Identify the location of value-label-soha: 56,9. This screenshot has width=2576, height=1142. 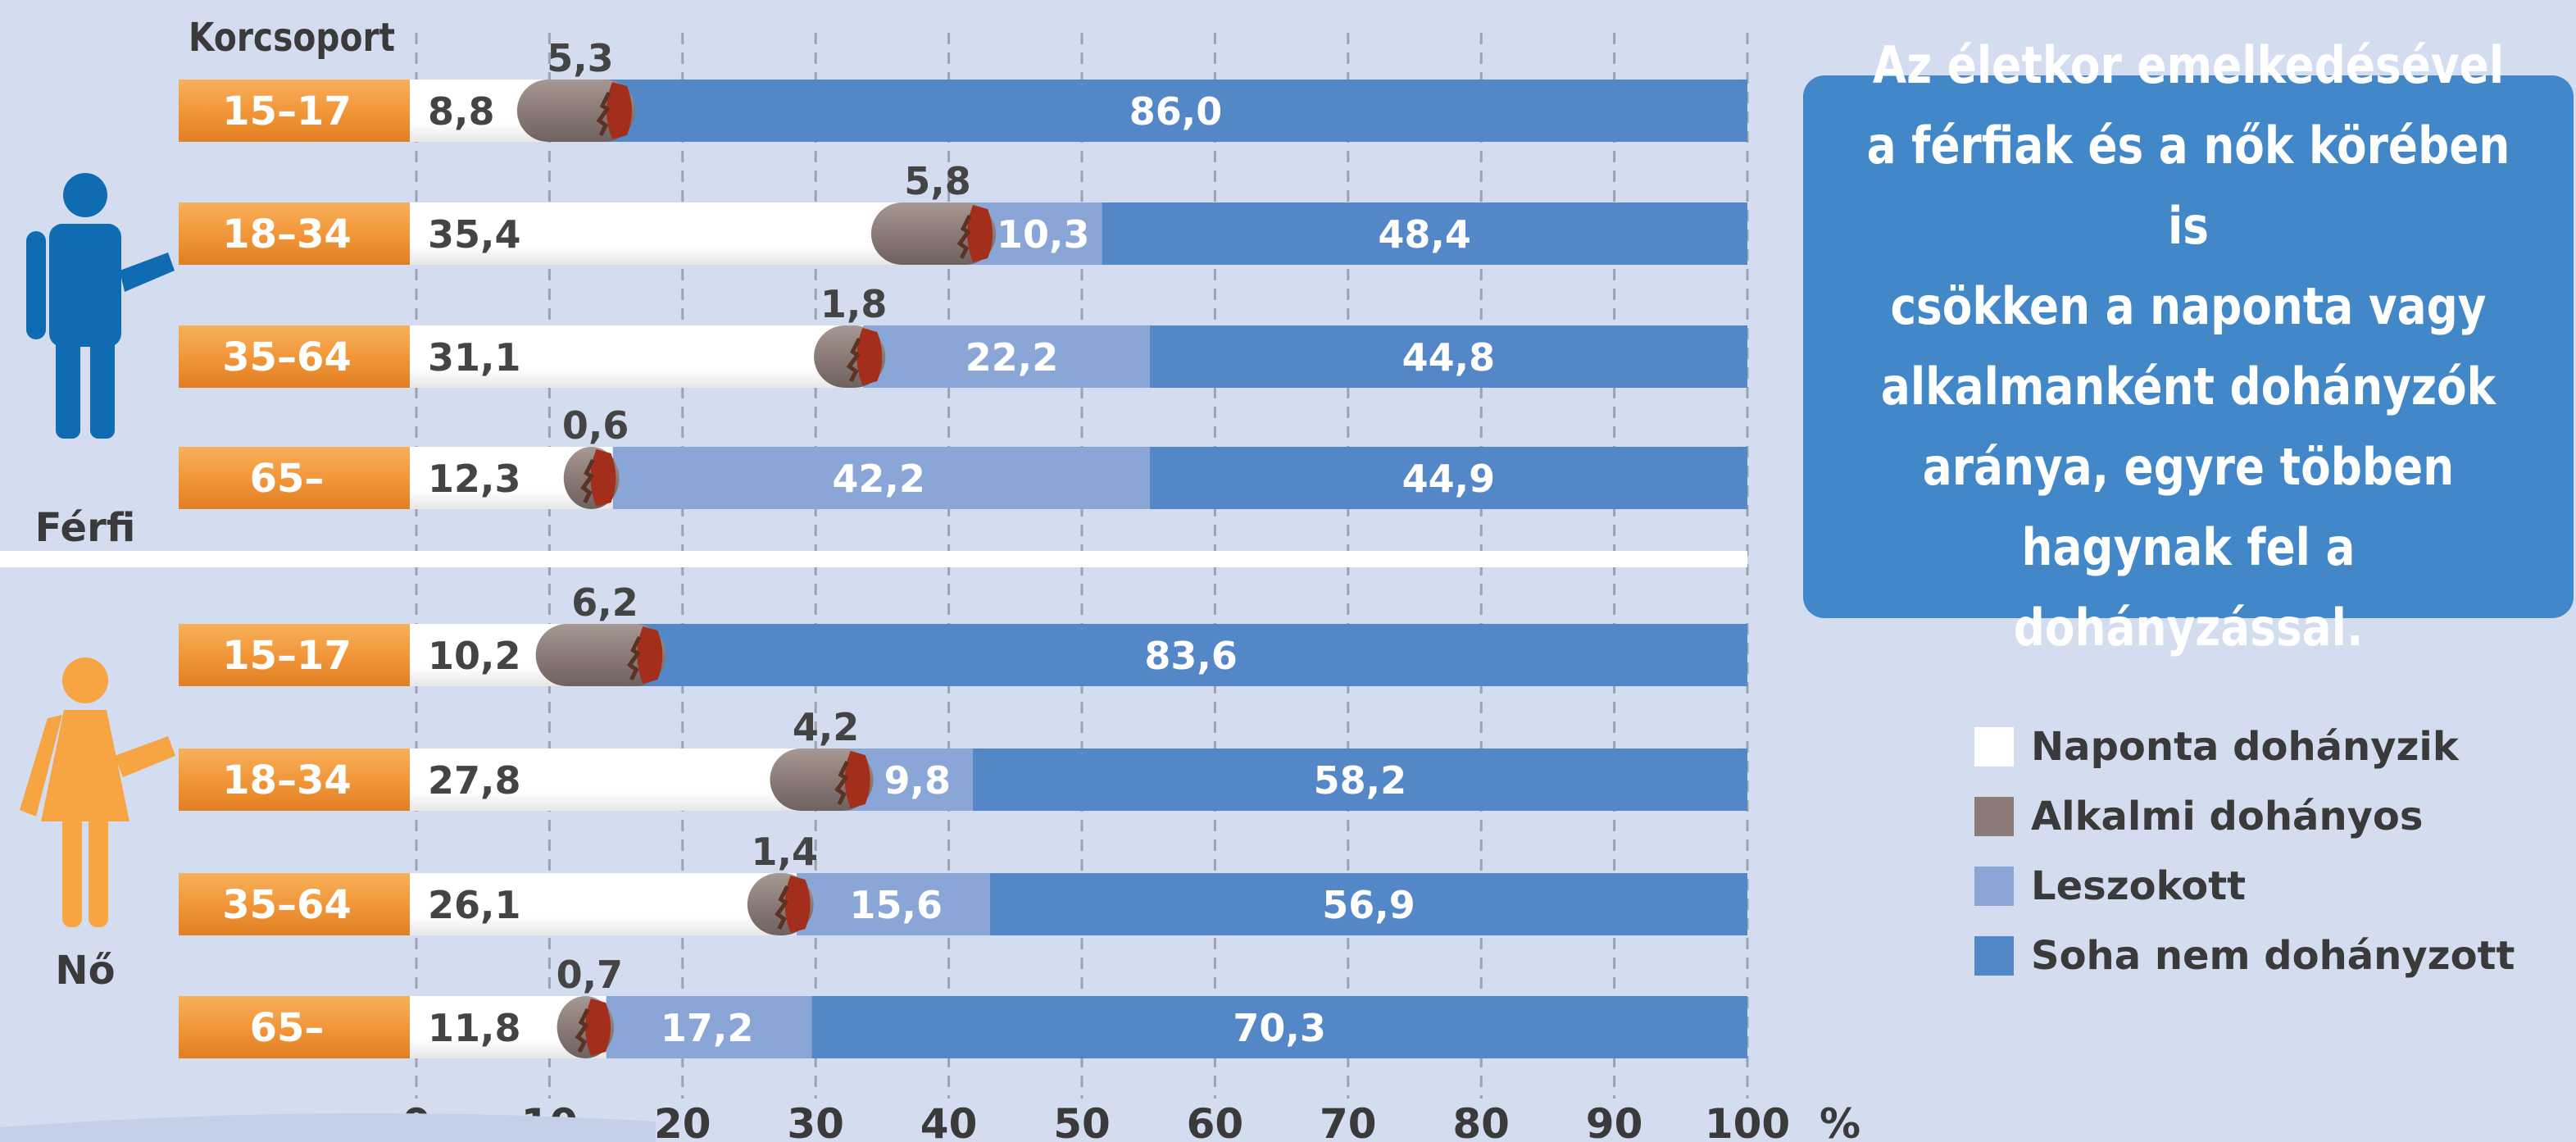
(1368, 905).